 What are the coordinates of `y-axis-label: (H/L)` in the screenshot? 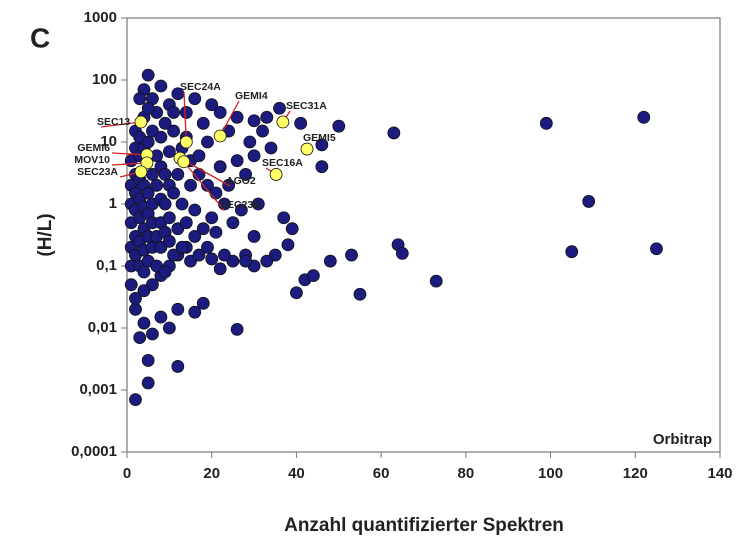 It's located at (45, 234).